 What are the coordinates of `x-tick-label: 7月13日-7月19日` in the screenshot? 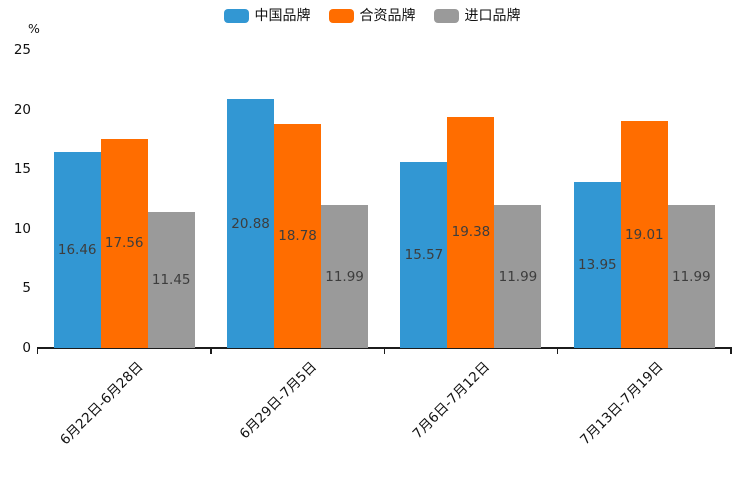 It's located at (622, 403).